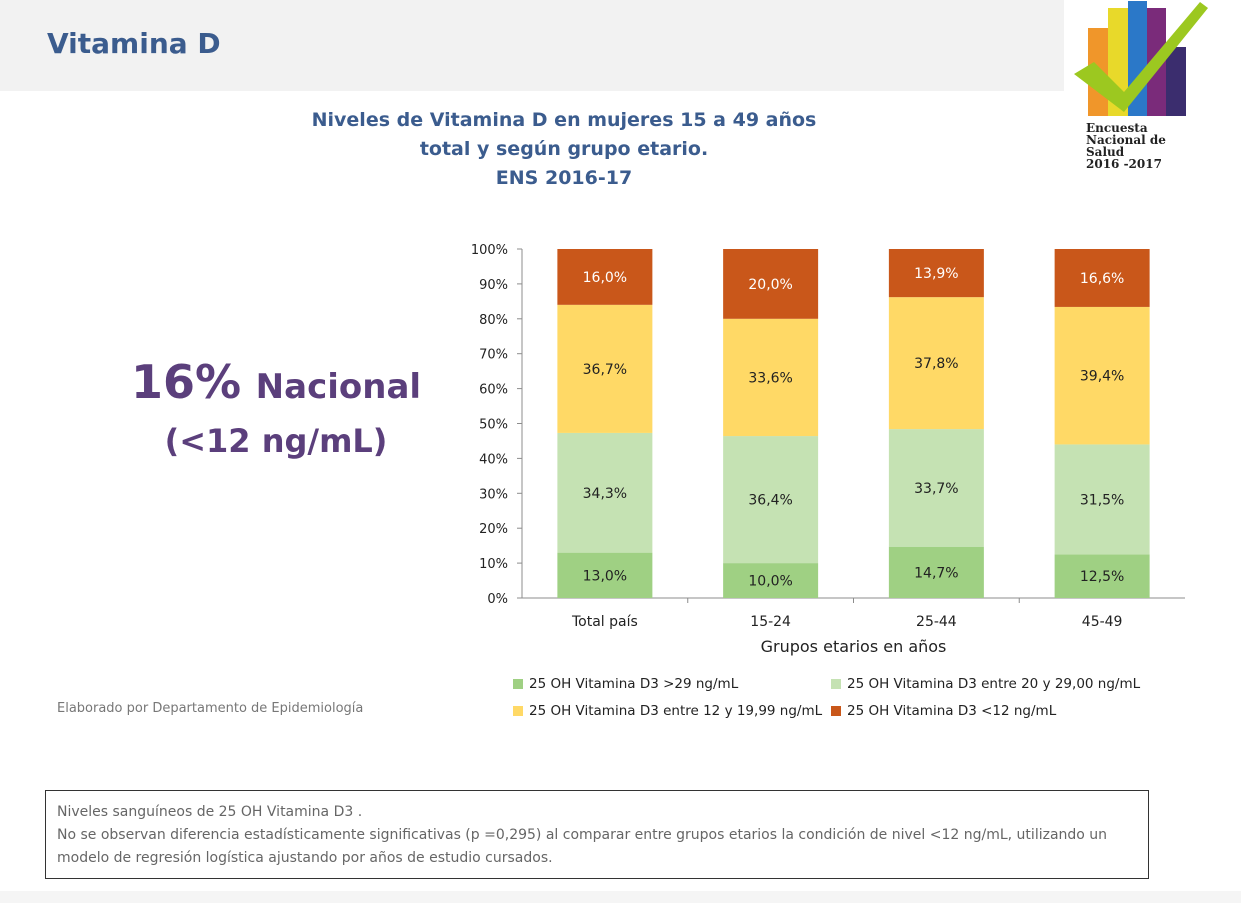 The width and height of the screenshot is (1241, 903). I want to click on kpi-label: Nacional, so click(338, 387).